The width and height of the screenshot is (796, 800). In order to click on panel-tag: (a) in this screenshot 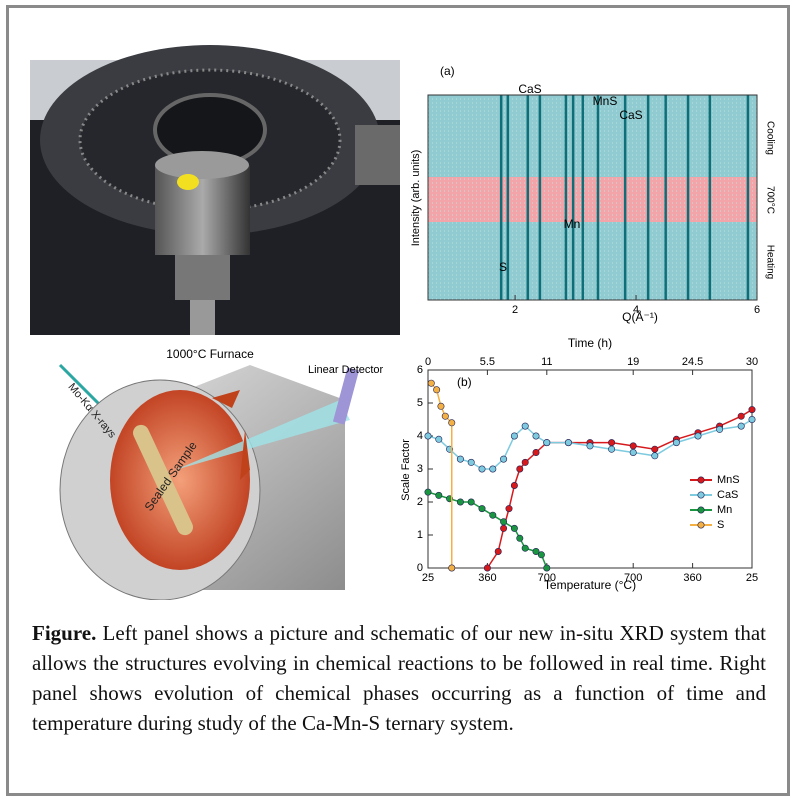, I will do `click(447, 71)`.